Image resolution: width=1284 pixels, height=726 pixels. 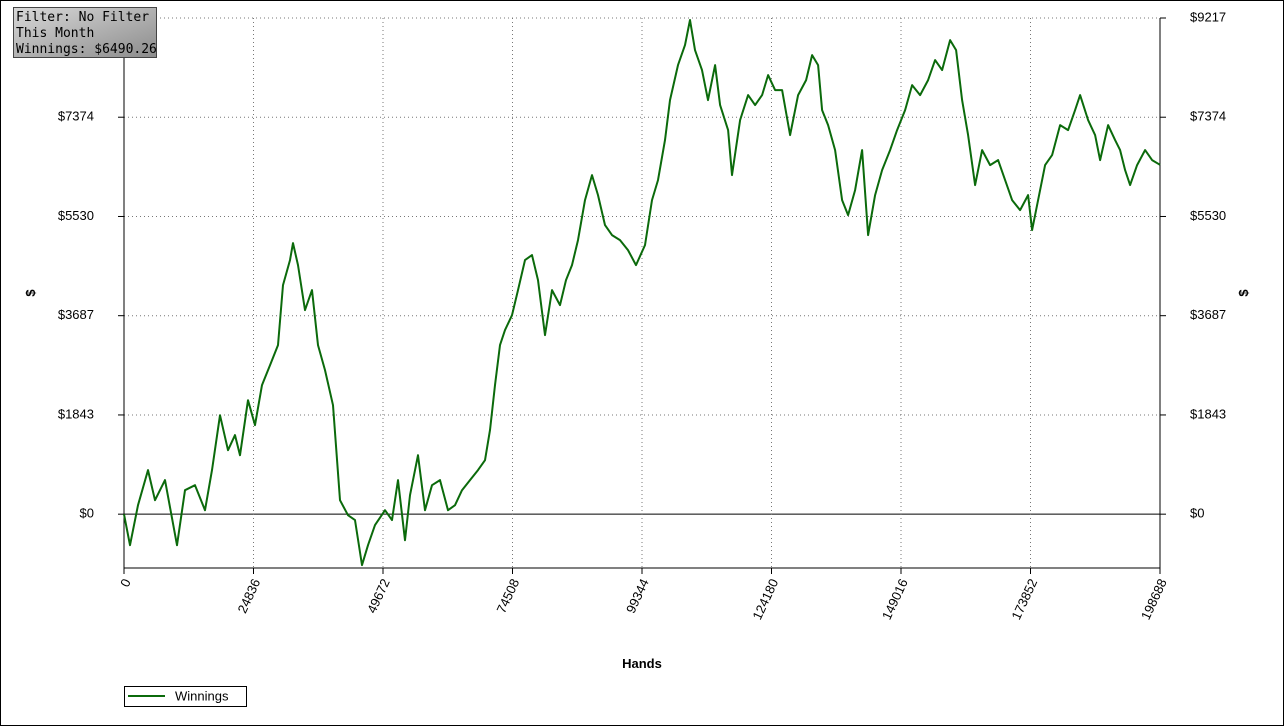 I want to click on legend-label: Winnings, so click(x=202, y=695).